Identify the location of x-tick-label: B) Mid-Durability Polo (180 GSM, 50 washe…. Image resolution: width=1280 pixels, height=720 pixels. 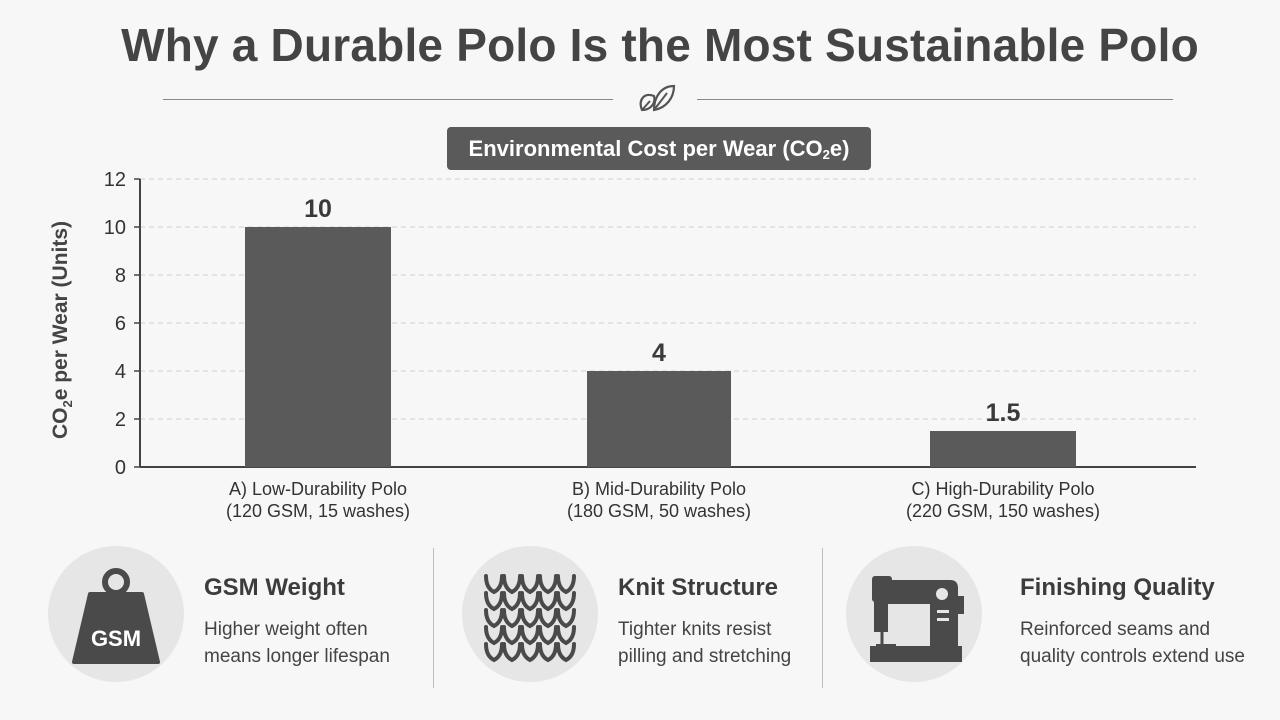
(659, 500).